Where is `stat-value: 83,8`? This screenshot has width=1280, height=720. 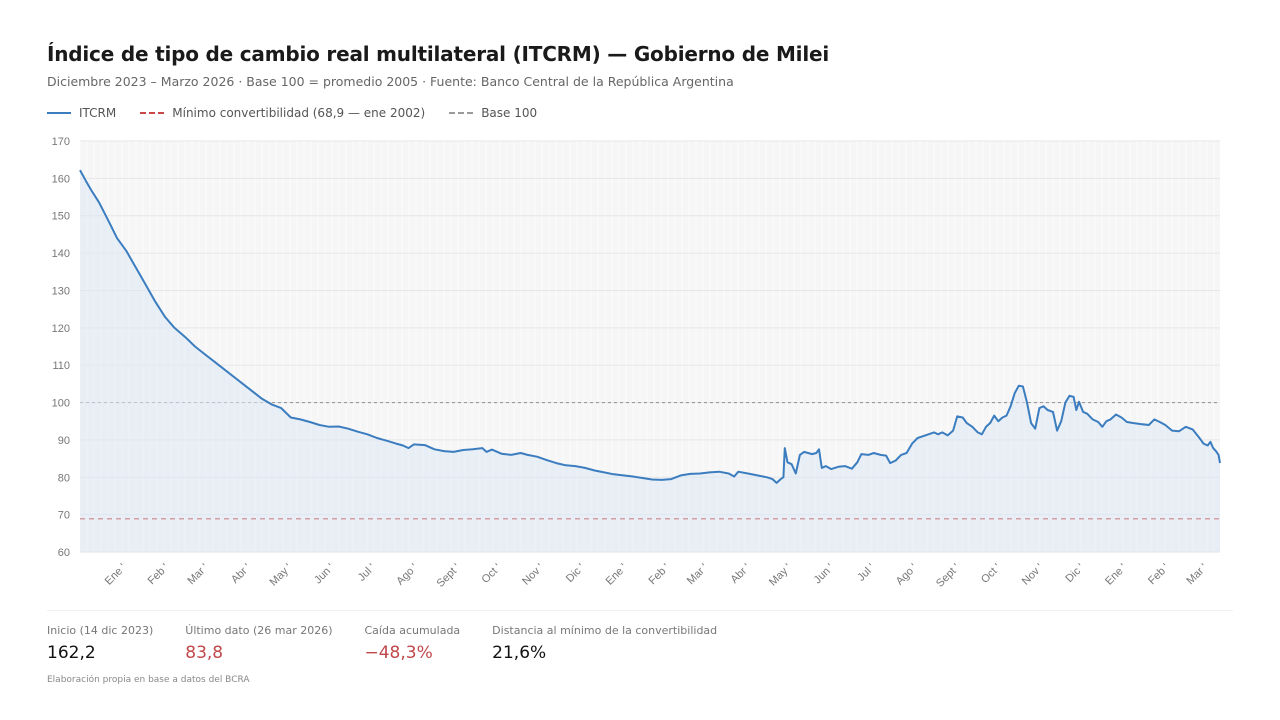
stat-value: 83,8 is located at coordinates (204, 653).